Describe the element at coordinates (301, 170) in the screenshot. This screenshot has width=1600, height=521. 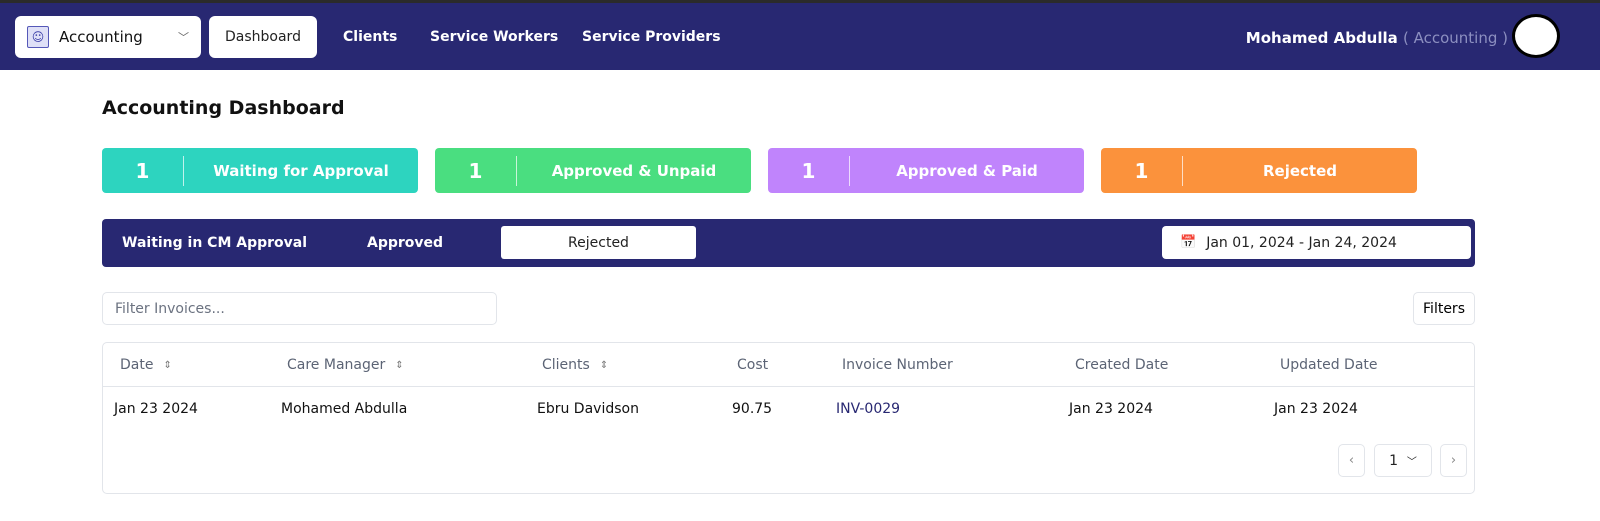
I see `card-label: Waiting for Approval` at that location.